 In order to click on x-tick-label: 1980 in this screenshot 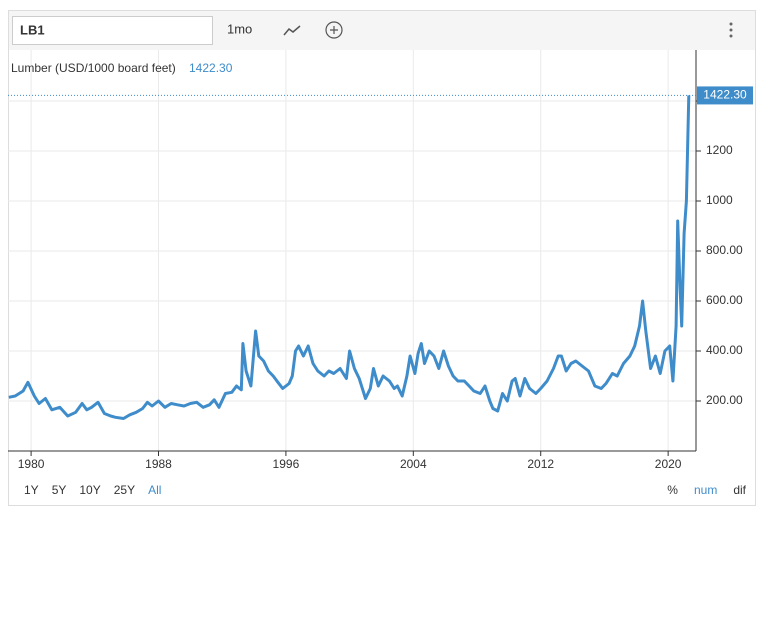, I will do `click(31, 464)`.